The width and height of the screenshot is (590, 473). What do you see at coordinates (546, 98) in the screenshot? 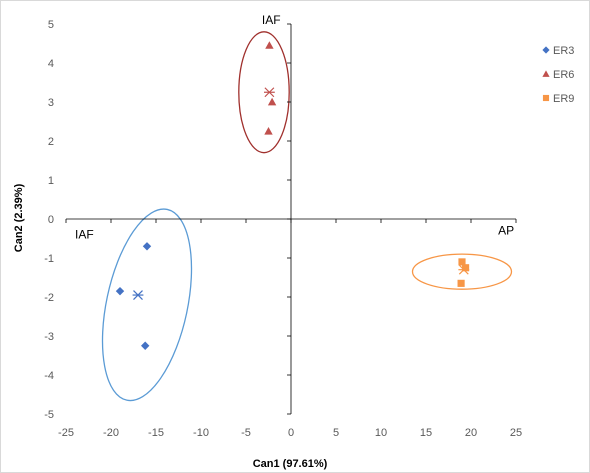
I see `legend-marker-er9` at bounding box center [546, 98].